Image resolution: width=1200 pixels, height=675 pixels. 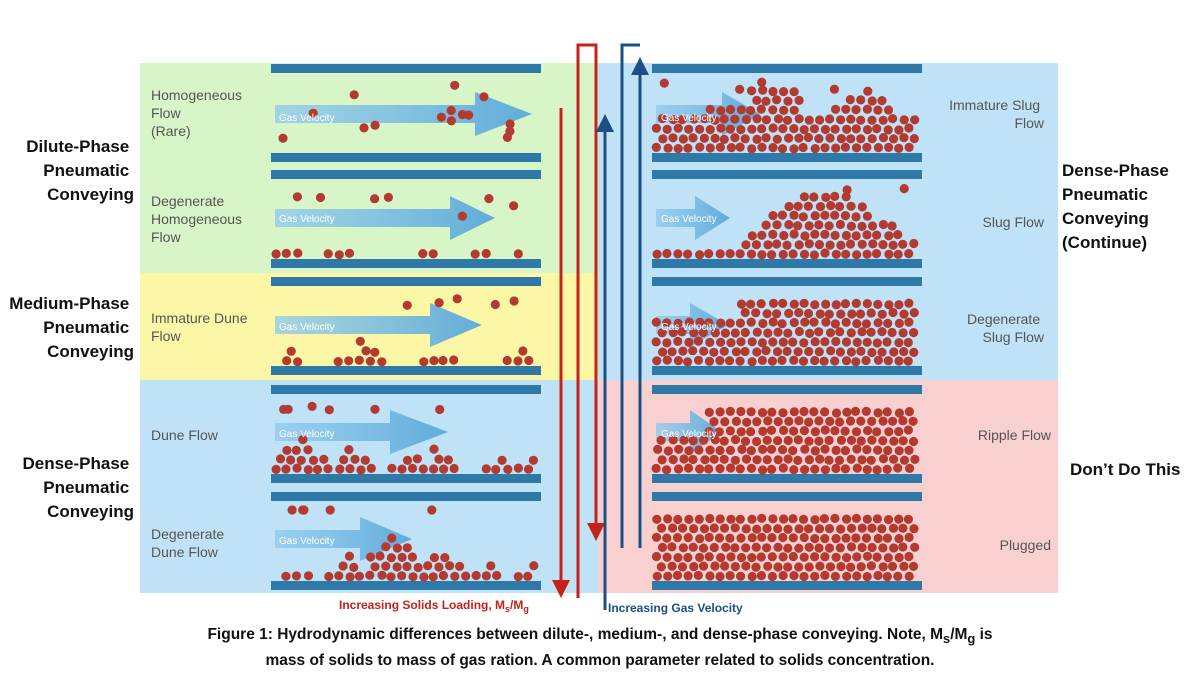 What do you see at coordinates (689, 434) in the screenshot?
I see `gas-velocity-label: Gas Velocity` at bounding box center [689, 434].